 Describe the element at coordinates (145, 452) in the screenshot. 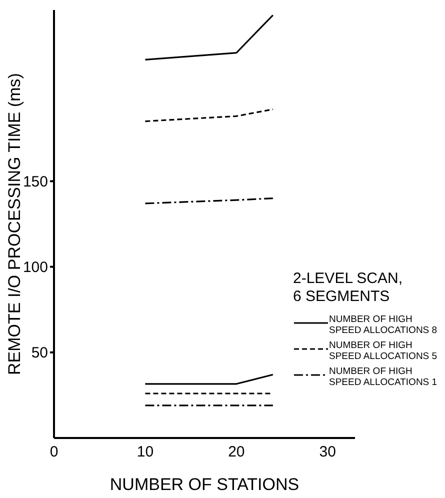

I see `x-tick-label: 10` at that location.